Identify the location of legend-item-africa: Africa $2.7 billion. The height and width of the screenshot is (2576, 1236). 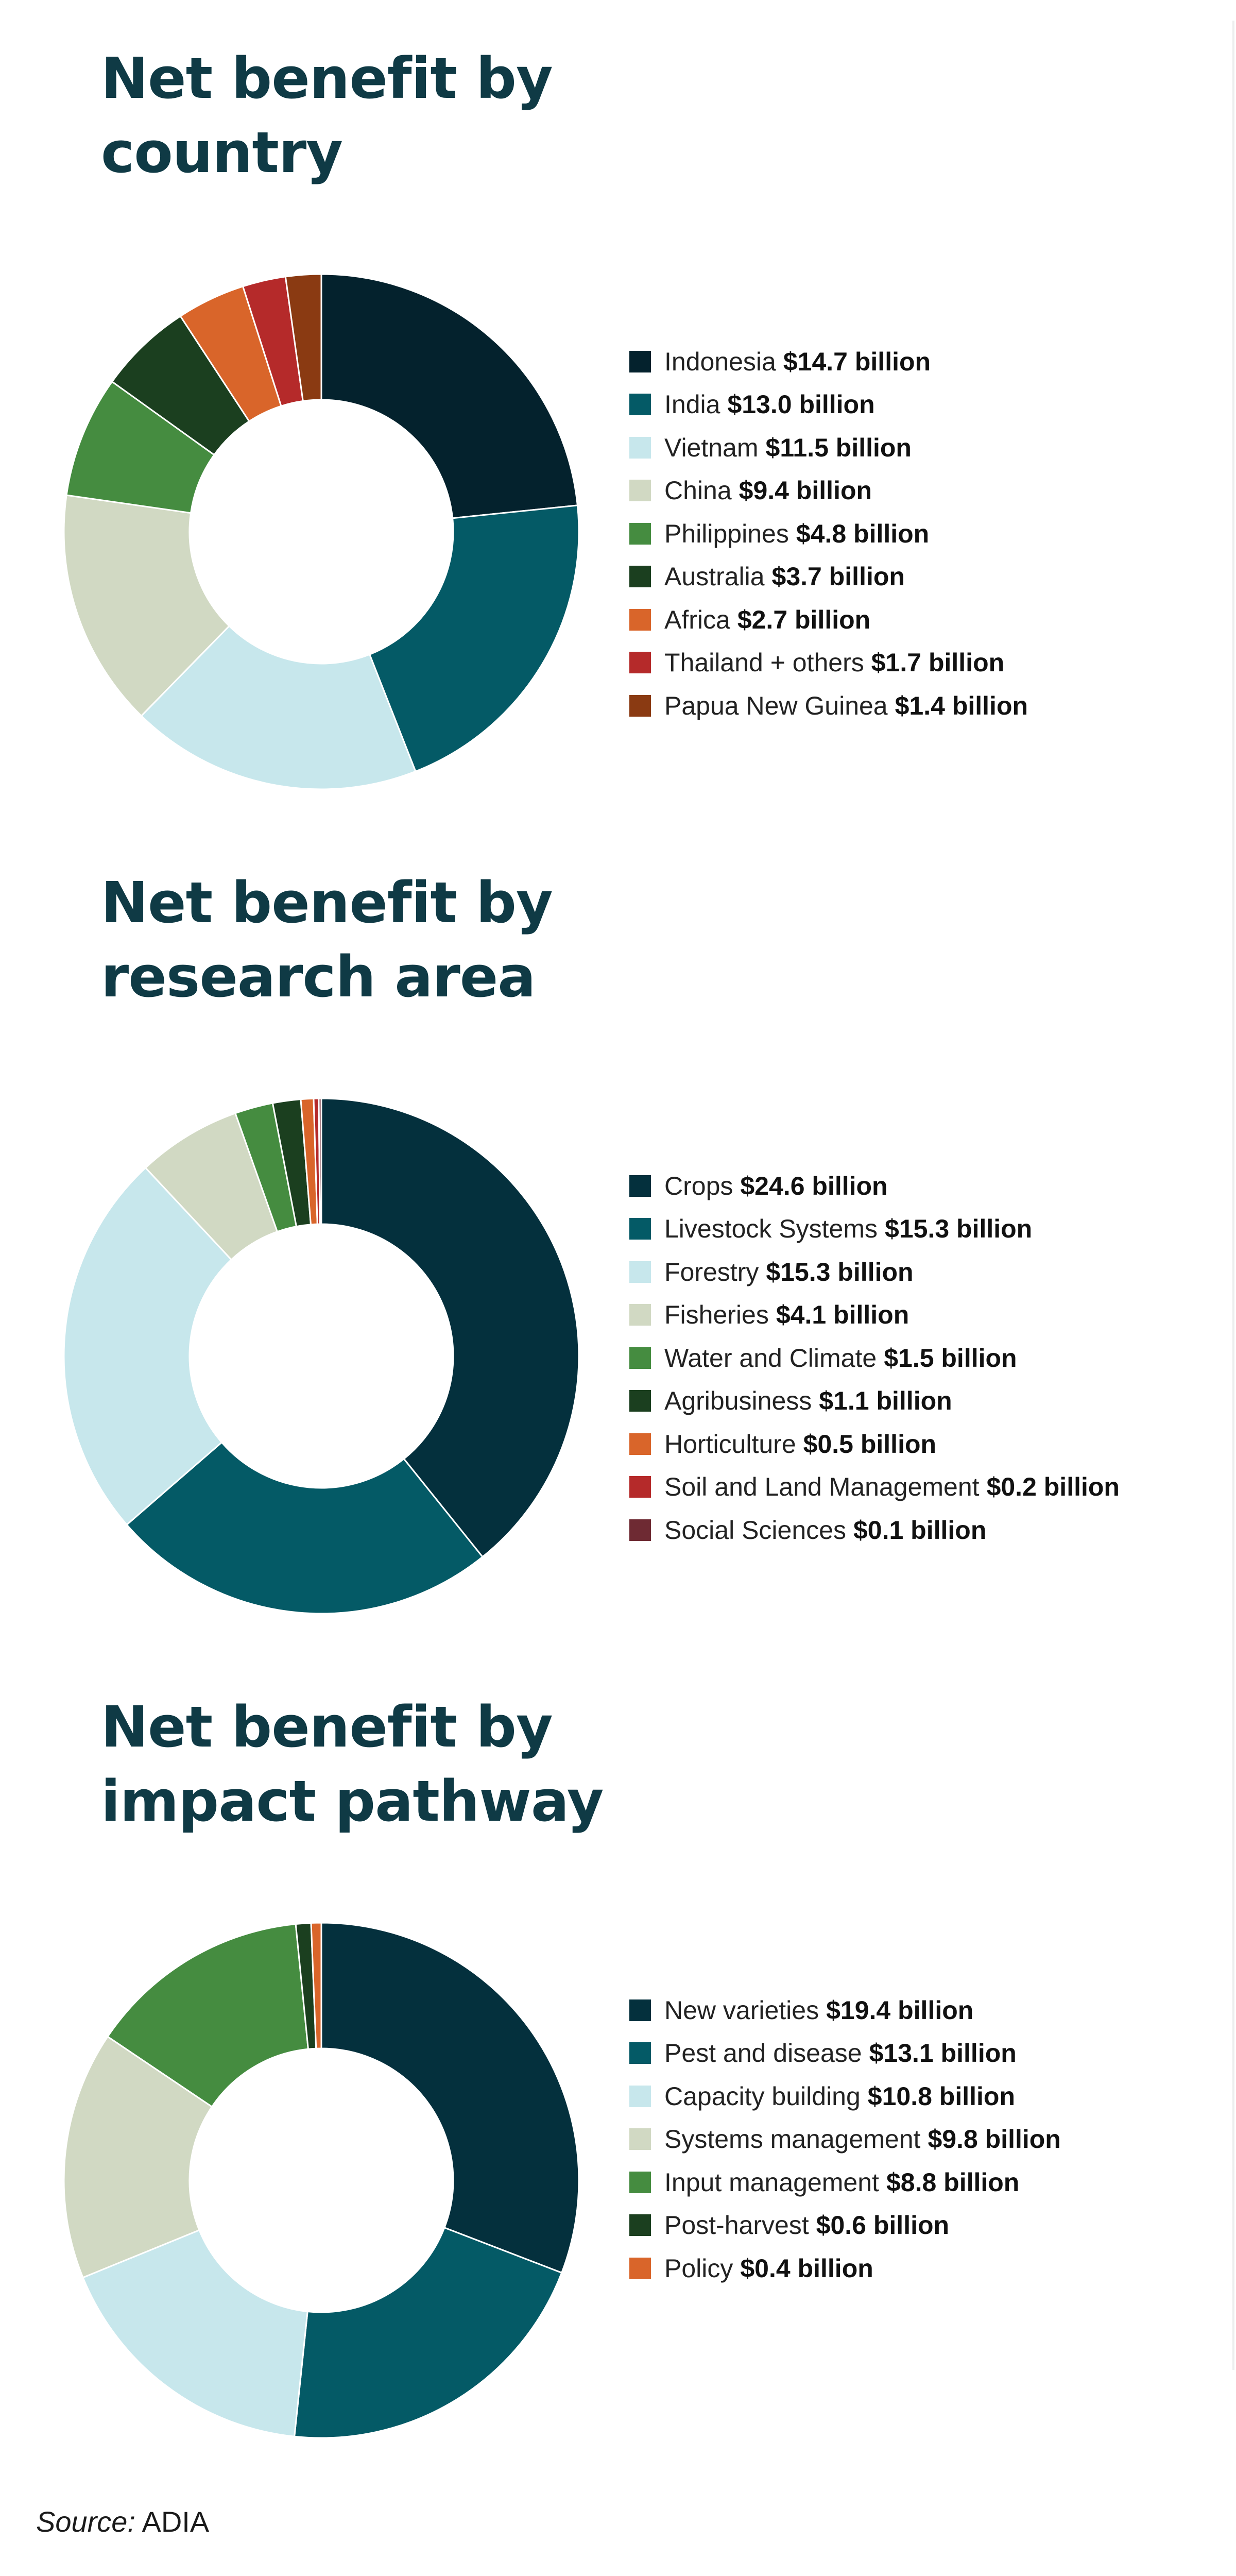
(828, 619).